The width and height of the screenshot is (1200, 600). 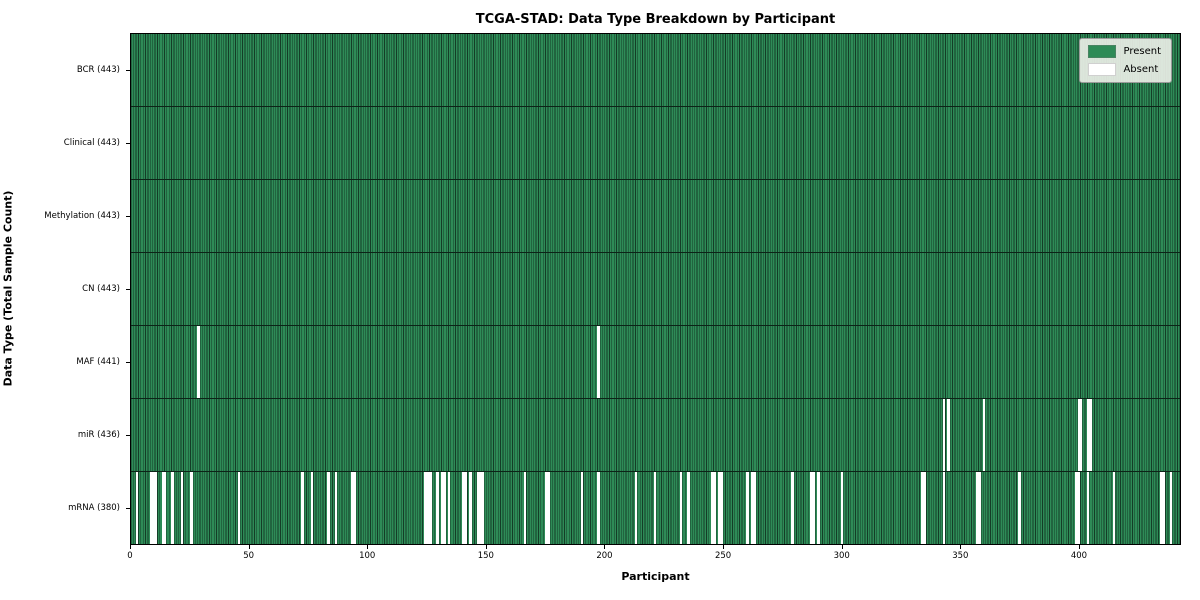 I want to click on x-axis-label: Participant, so click(x=655, y=576).